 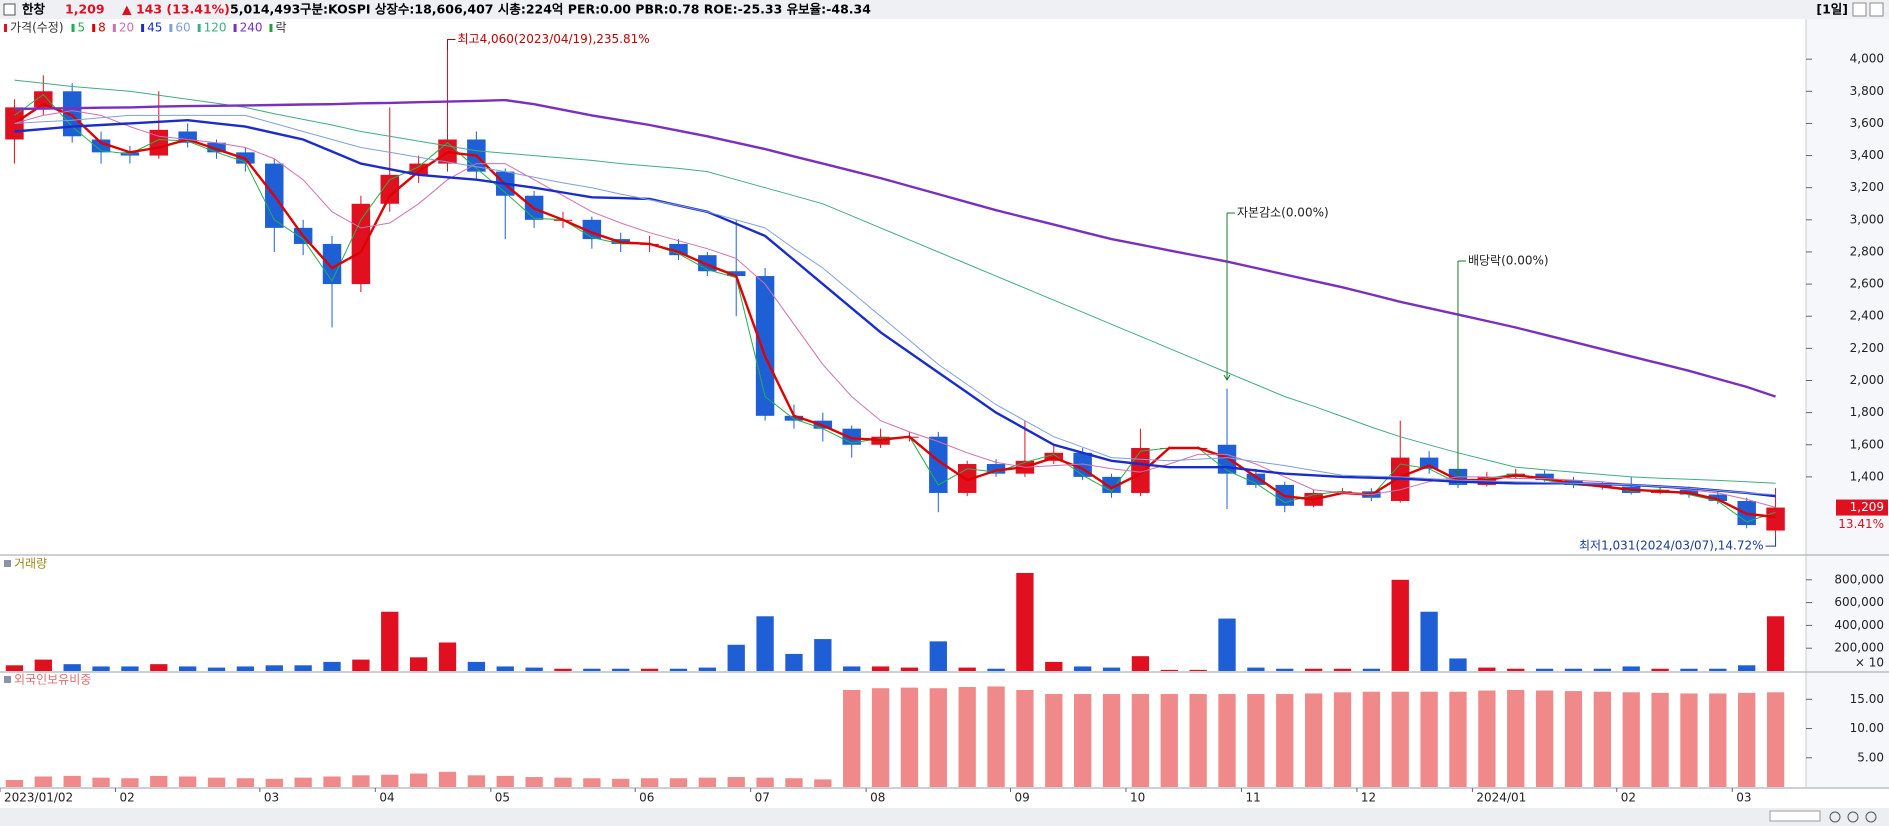 What do you see at coordinates (1835, 817) in the screenshot?
I see `zoom-out` at bounding box center [1835, 817].